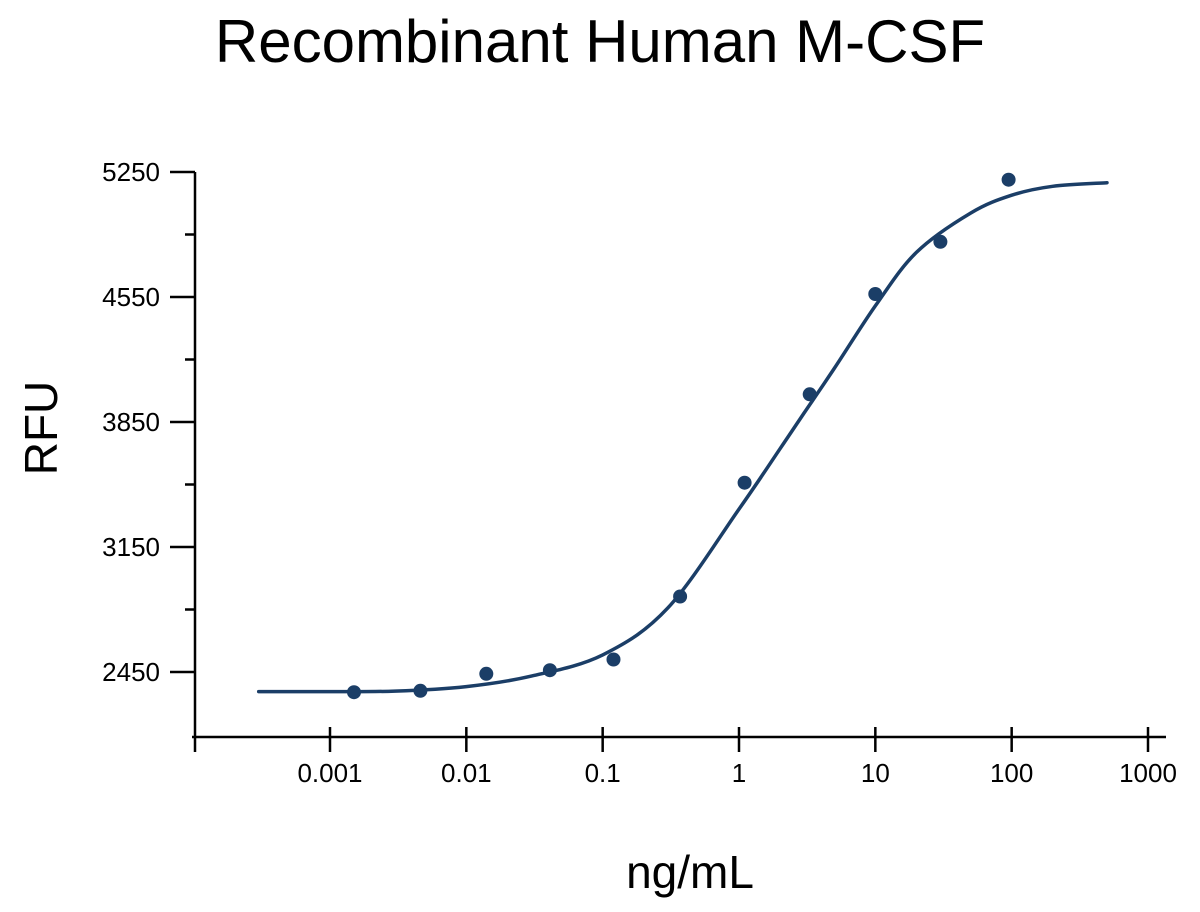 This screenshot has width=1200, height=912. I want to click on x-tick-label: 10, so click(875, 773).